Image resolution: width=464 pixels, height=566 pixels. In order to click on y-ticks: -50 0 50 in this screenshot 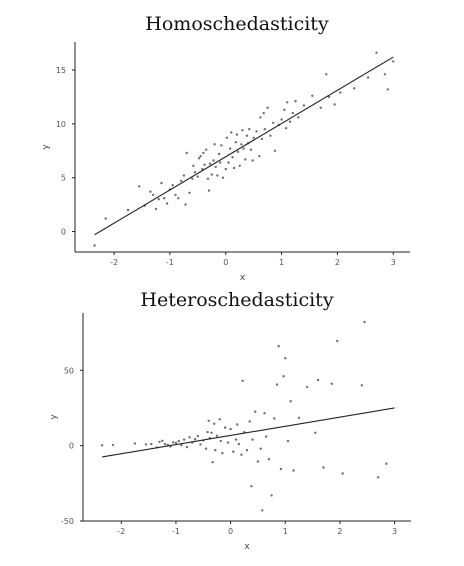, I will do `click(72, 446)`.